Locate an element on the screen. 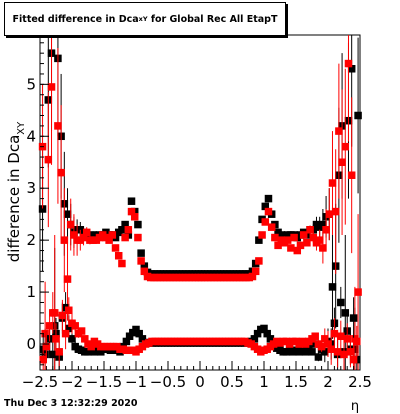 The width and height of the screenshot is (400, 414). x-tick-label-2: −1.5 is located at coordinates (104, 382).